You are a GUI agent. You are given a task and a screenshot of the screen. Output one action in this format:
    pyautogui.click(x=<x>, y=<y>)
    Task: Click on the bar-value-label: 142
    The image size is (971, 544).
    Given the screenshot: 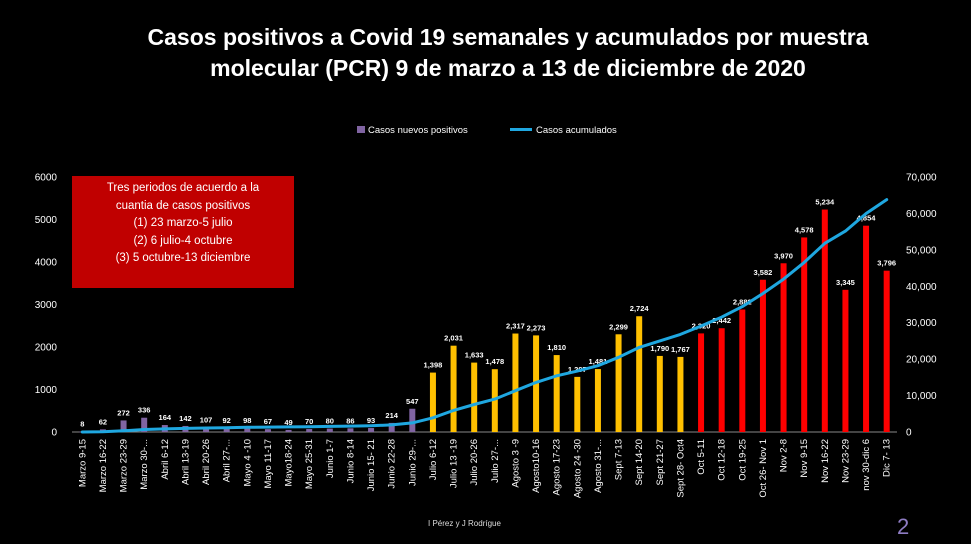 What is the action you would take?
    pyautogui.click(x=185, y=418)
    